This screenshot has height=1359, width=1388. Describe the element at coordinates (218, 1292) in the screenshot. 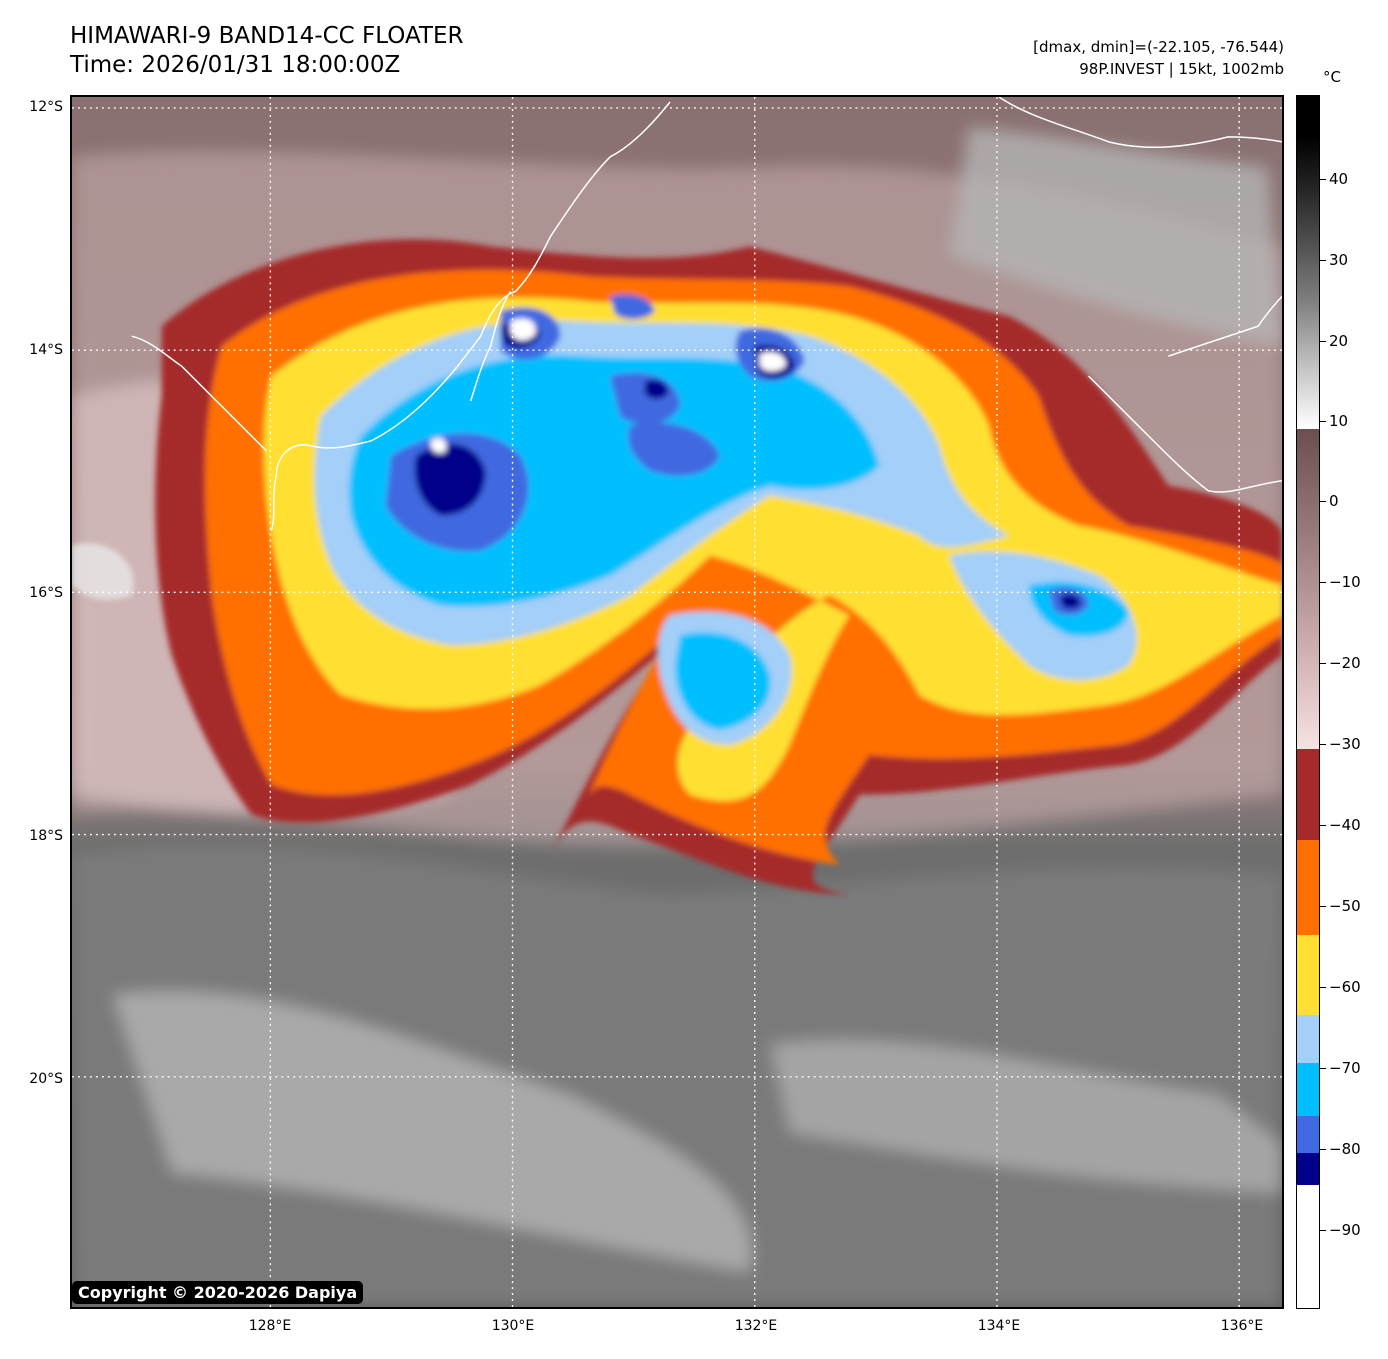

I see `copyright-notice: Copyright © 2020-2026 Dapiya` at that location.